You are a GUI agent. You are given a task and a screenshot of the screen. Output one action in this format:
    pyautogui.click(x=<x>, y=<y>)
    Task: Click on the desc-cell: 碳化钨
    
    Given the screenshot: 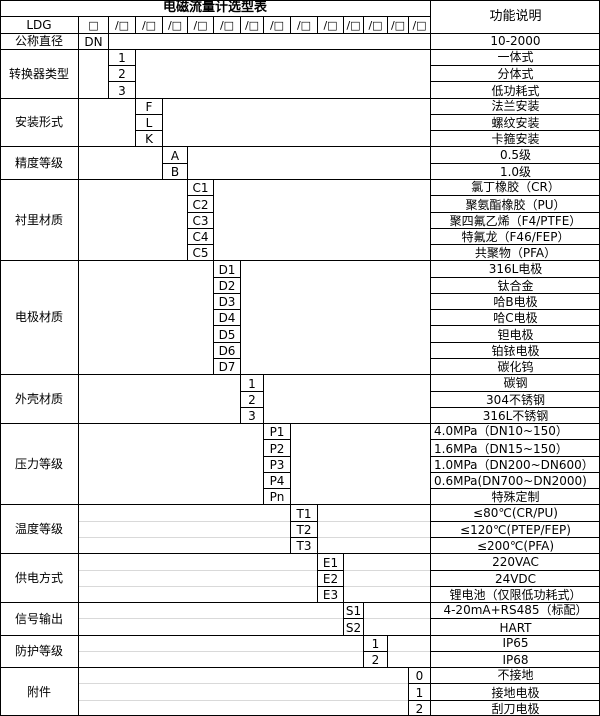 What is the action you would take?
    pyautogui.click(x=515, y=366)
    